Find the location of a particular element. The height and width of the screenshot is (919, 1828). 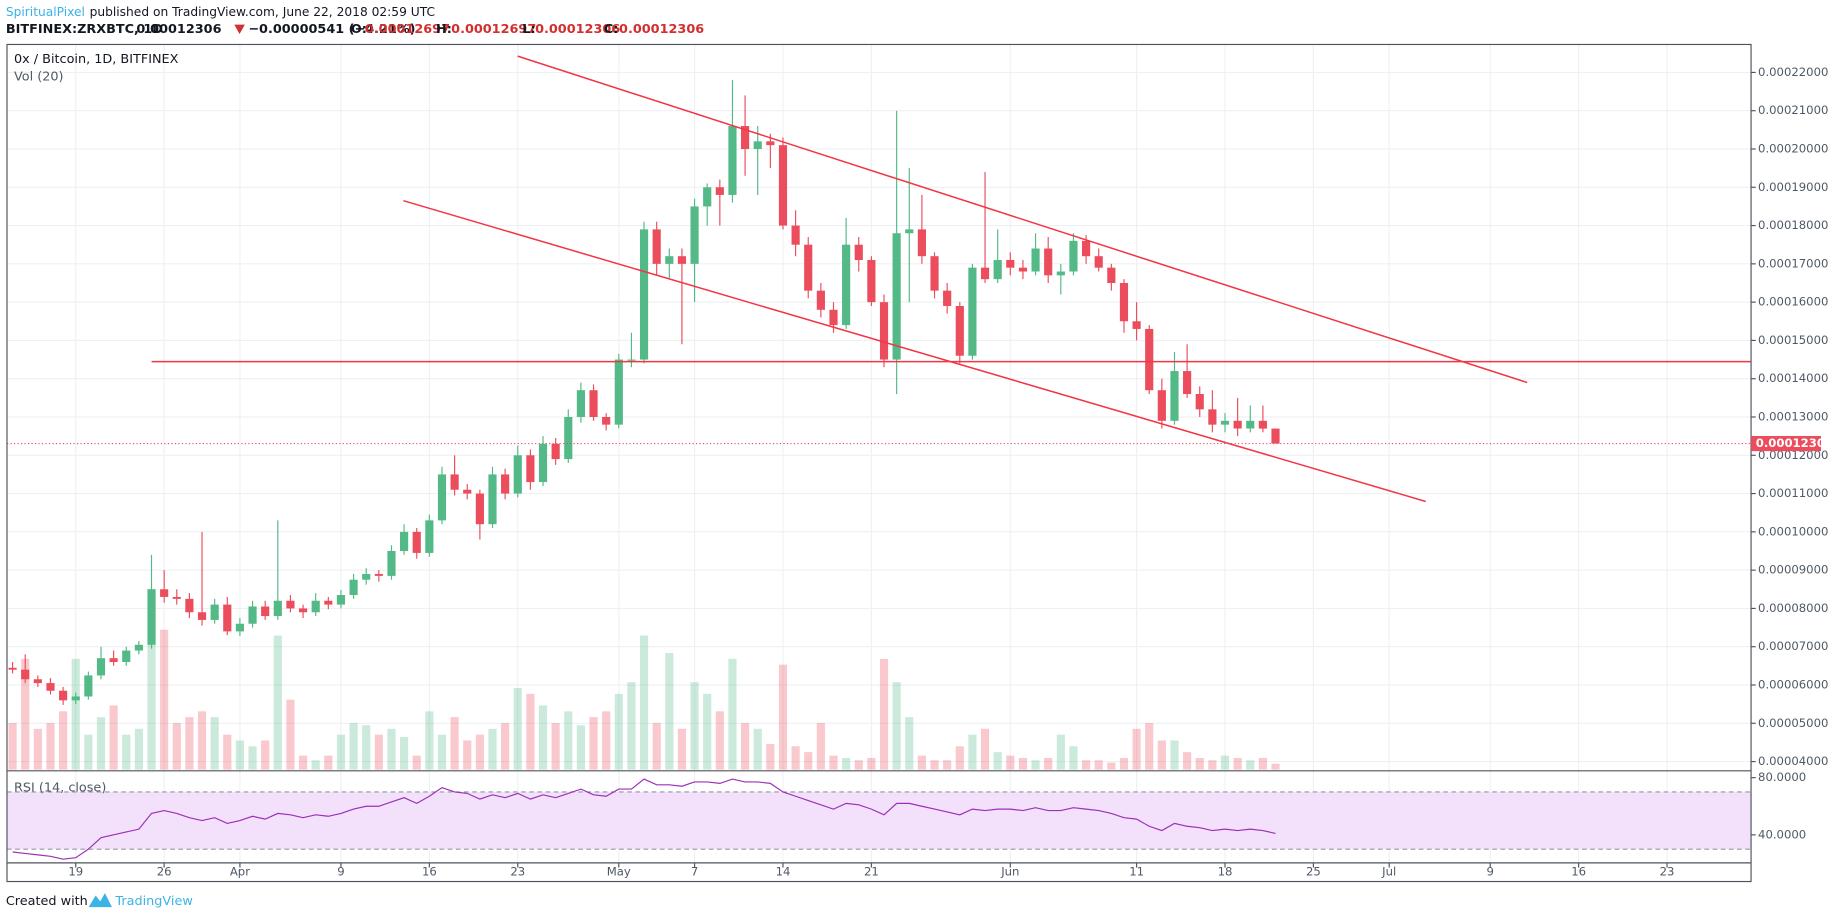

rsi-band is located at coordinates (879, 820).